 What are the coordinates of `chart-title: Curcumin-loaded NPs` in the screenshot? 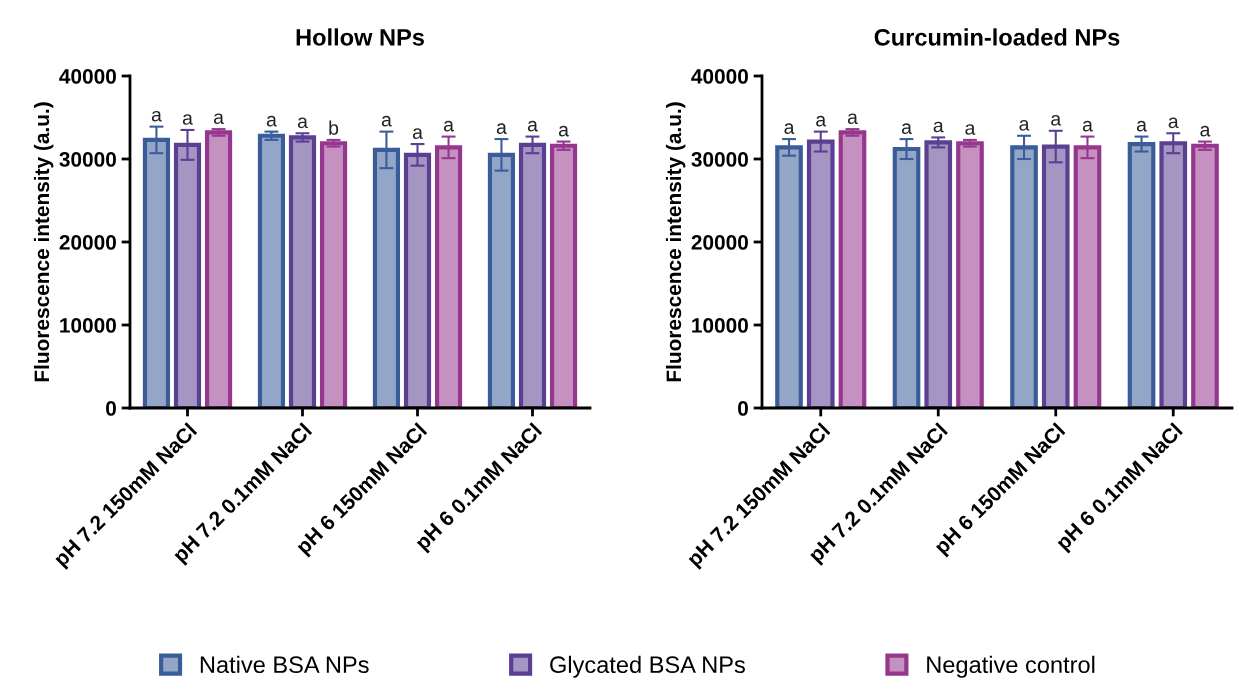 It's located at (997, 37).